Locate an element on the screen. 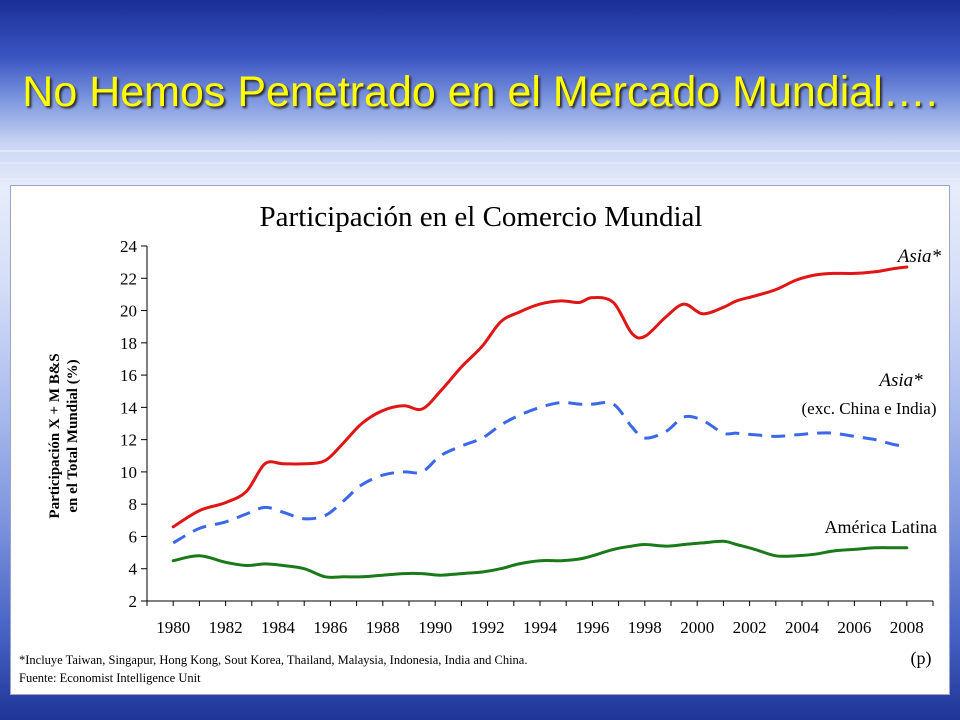 The width and height of the screenshot is (960, 720). x-tick-label: 1988 is located at coordinates (383, 627).